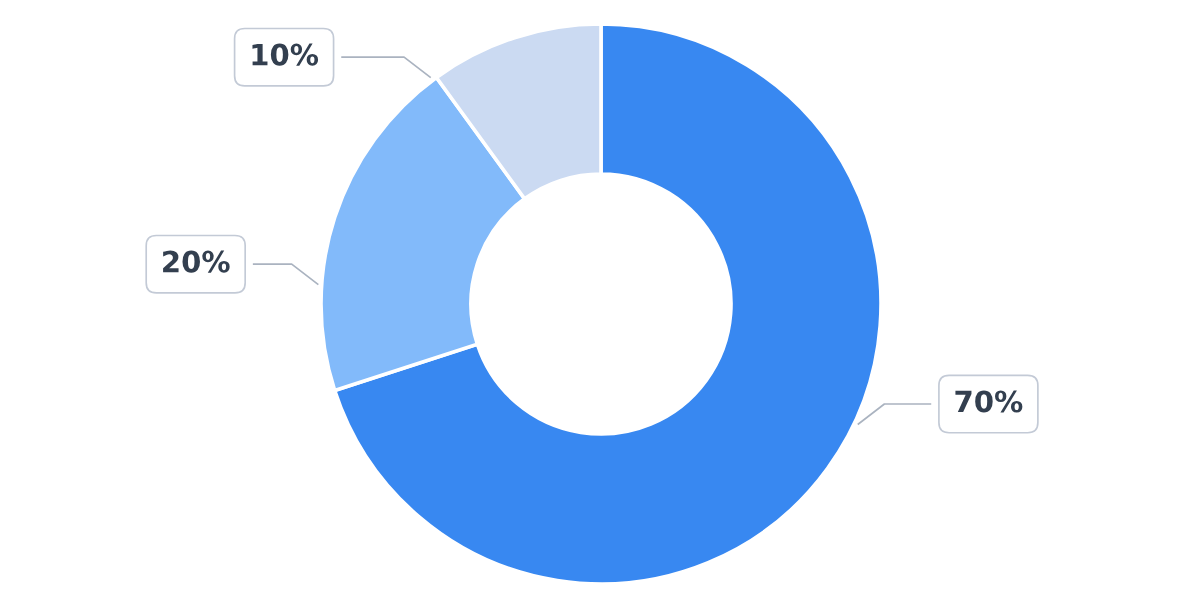 The image size is (1200, 600). I want to click on data-label: 10%, so click(285, 54).